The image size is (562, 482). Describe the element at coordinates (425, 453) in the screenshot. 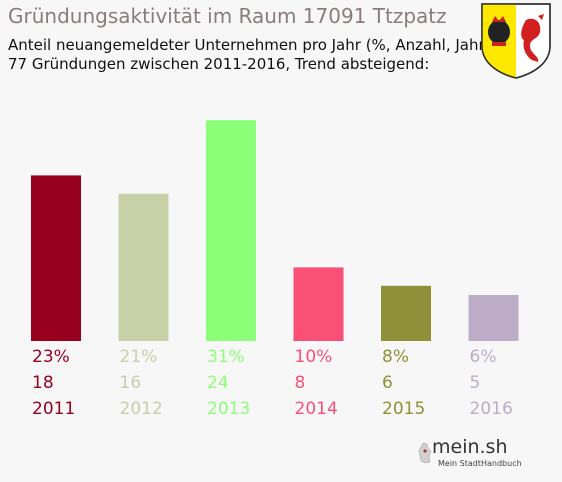

I see `germany-map-icon` at that location.